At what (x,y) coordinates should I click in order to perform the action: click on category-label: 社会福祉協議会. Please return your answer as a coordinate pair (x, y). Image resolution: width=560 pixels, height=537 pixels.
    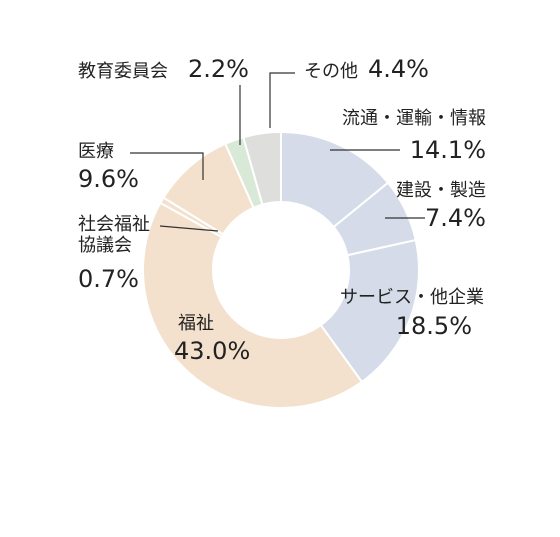
    Looking at the image, I should click on (114, 235).